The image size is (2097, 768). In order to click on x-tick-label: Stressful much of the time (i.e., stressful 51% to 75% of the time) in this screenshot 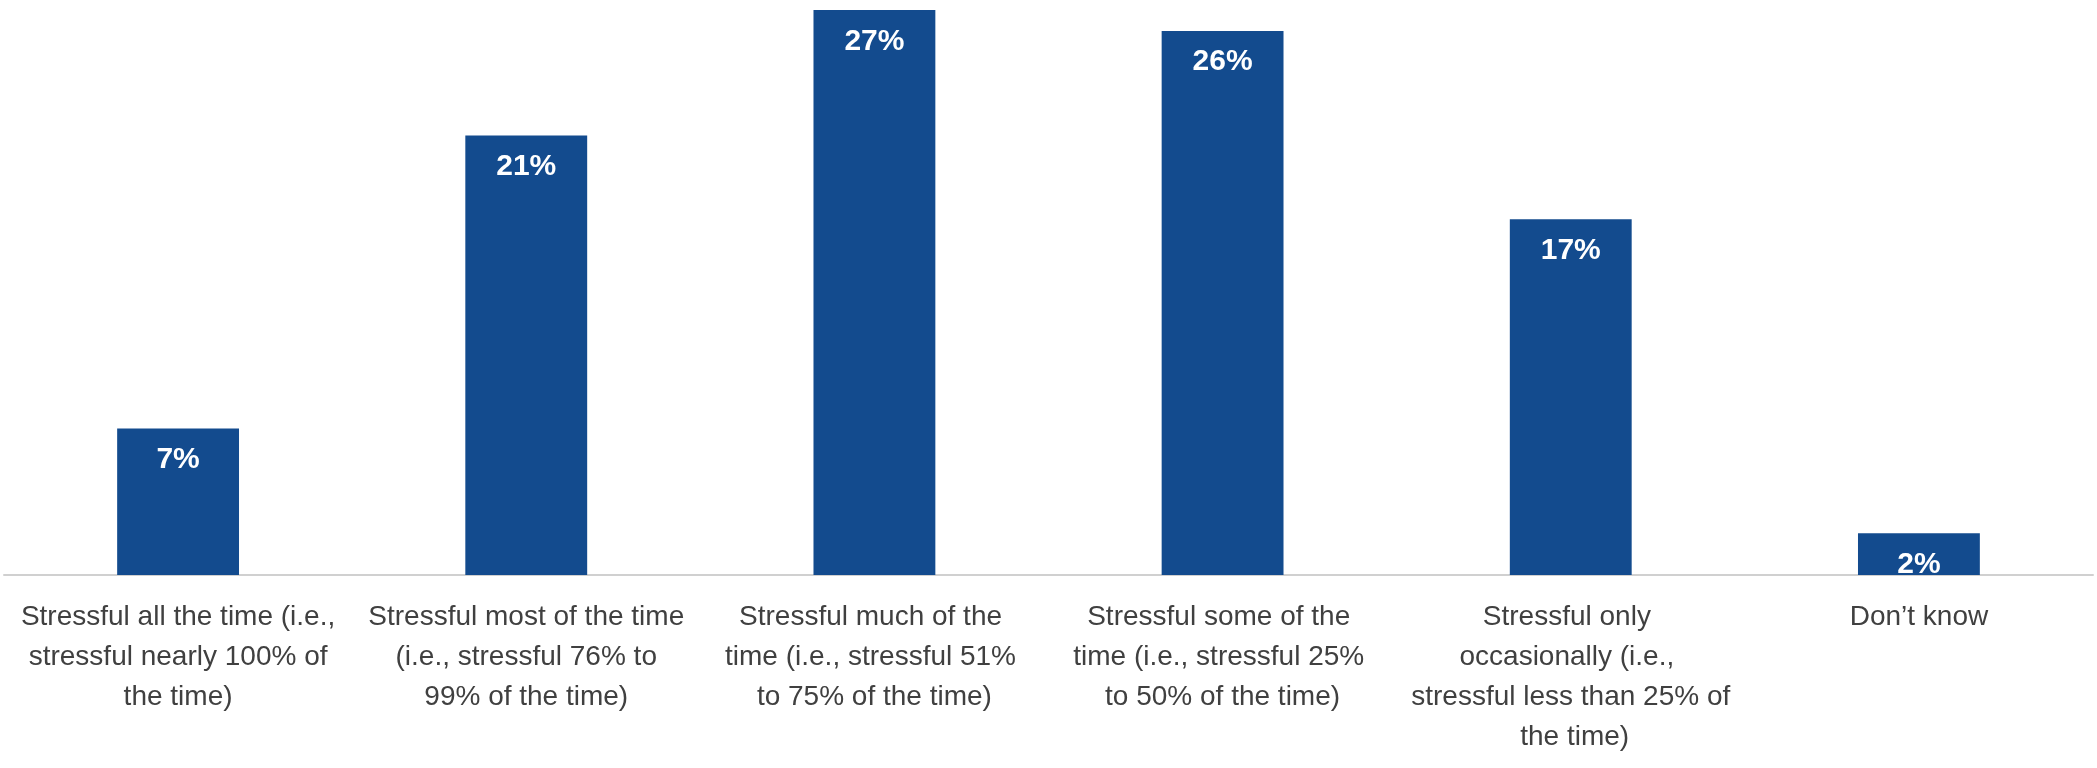, I will do `click(874, 655)`.